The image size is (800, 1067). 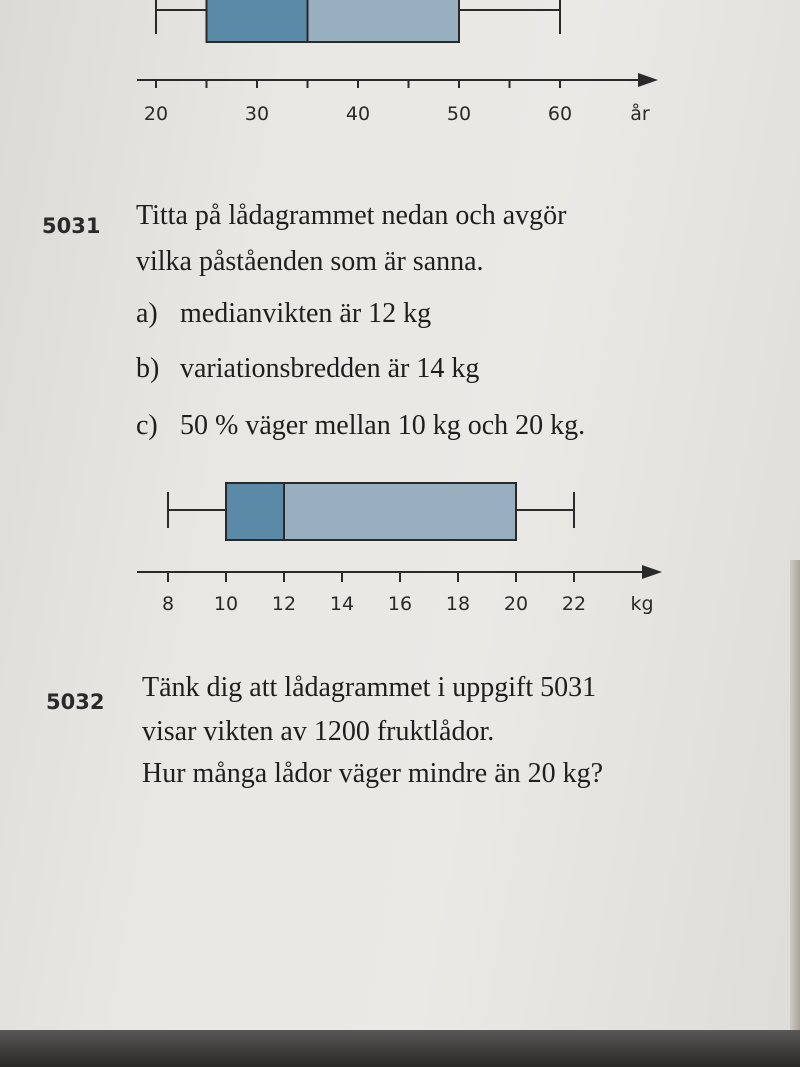 What do you see at coordinates (168, 604) in the screenshot?
I see `tick-label: 8` at bounding box center [168, 604].